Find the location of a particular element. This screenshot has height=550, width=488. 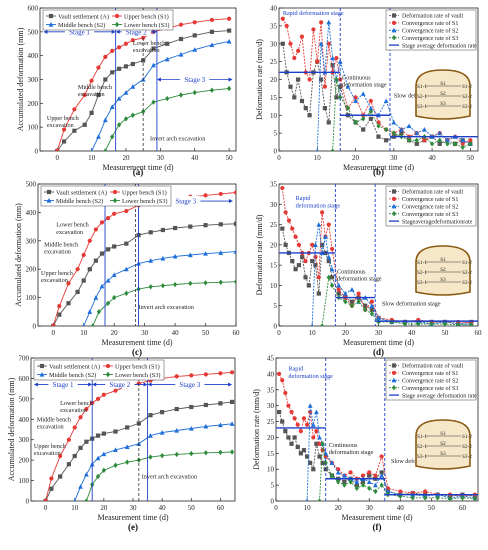

y-tick-label: 600 is located at coordinates (24, 379).